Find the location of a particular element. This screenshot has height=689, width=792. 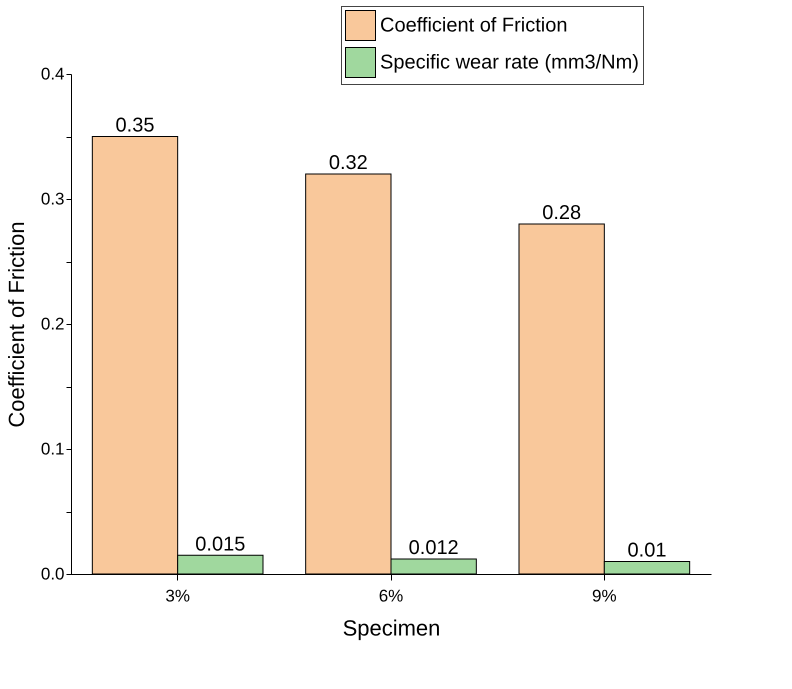

data-label: 0.012 is located at coordinates (433, 548).